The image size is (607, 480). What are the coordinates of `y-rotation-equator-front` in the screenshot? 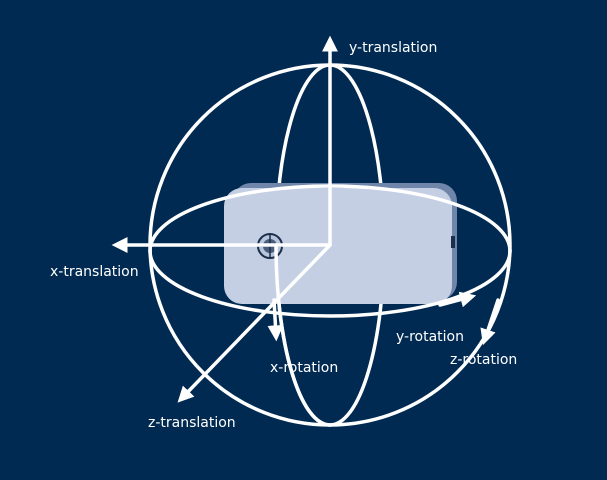 It's located at (330, 283).